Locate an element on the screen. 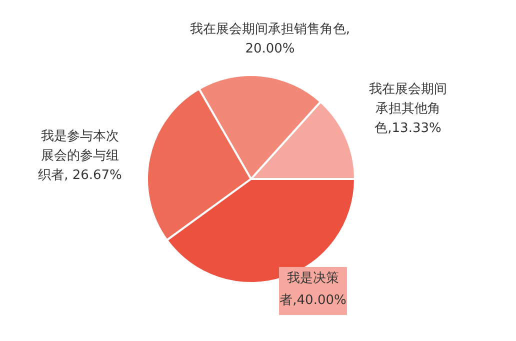 The image size is (516, 341). slice-label: 我是决策者,40.00% is located at coordinates (313, 289).